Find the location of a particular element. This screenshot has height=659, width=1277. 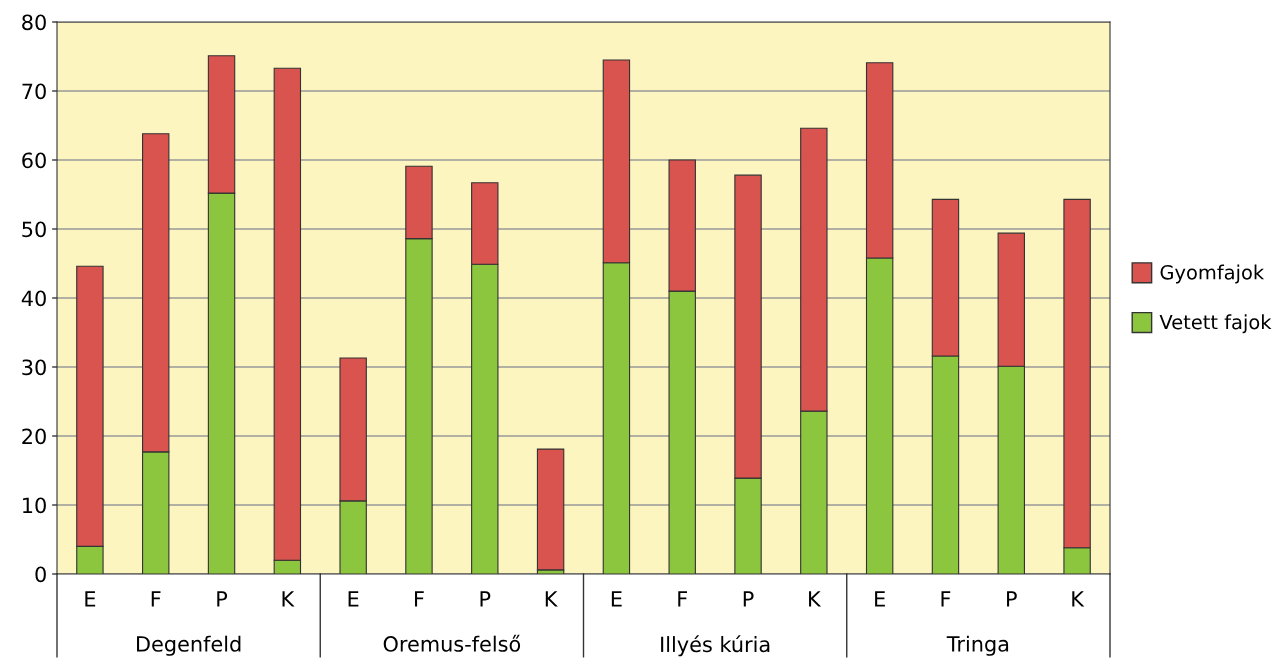

y-tick-label: 40 is located at coordinates (33, 298).